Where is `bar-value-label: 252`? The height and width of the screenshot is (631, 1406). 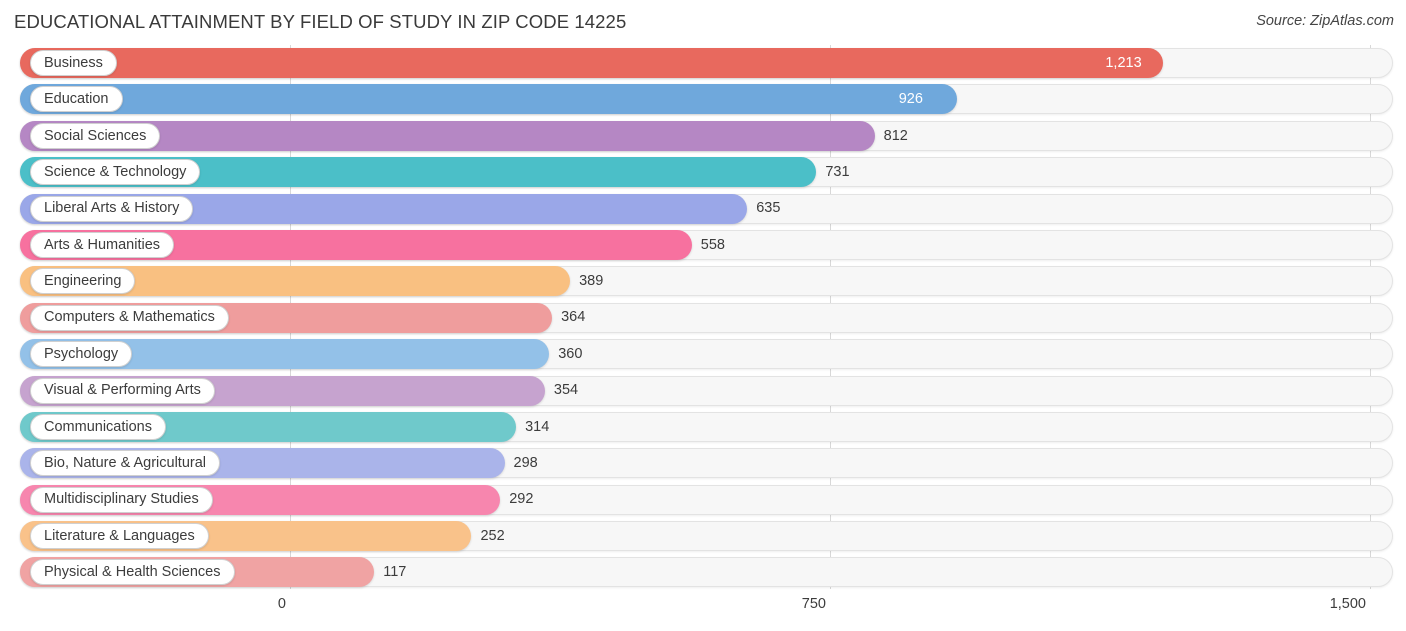
bar-value-label: 252 is located at coordinates (492, 535).